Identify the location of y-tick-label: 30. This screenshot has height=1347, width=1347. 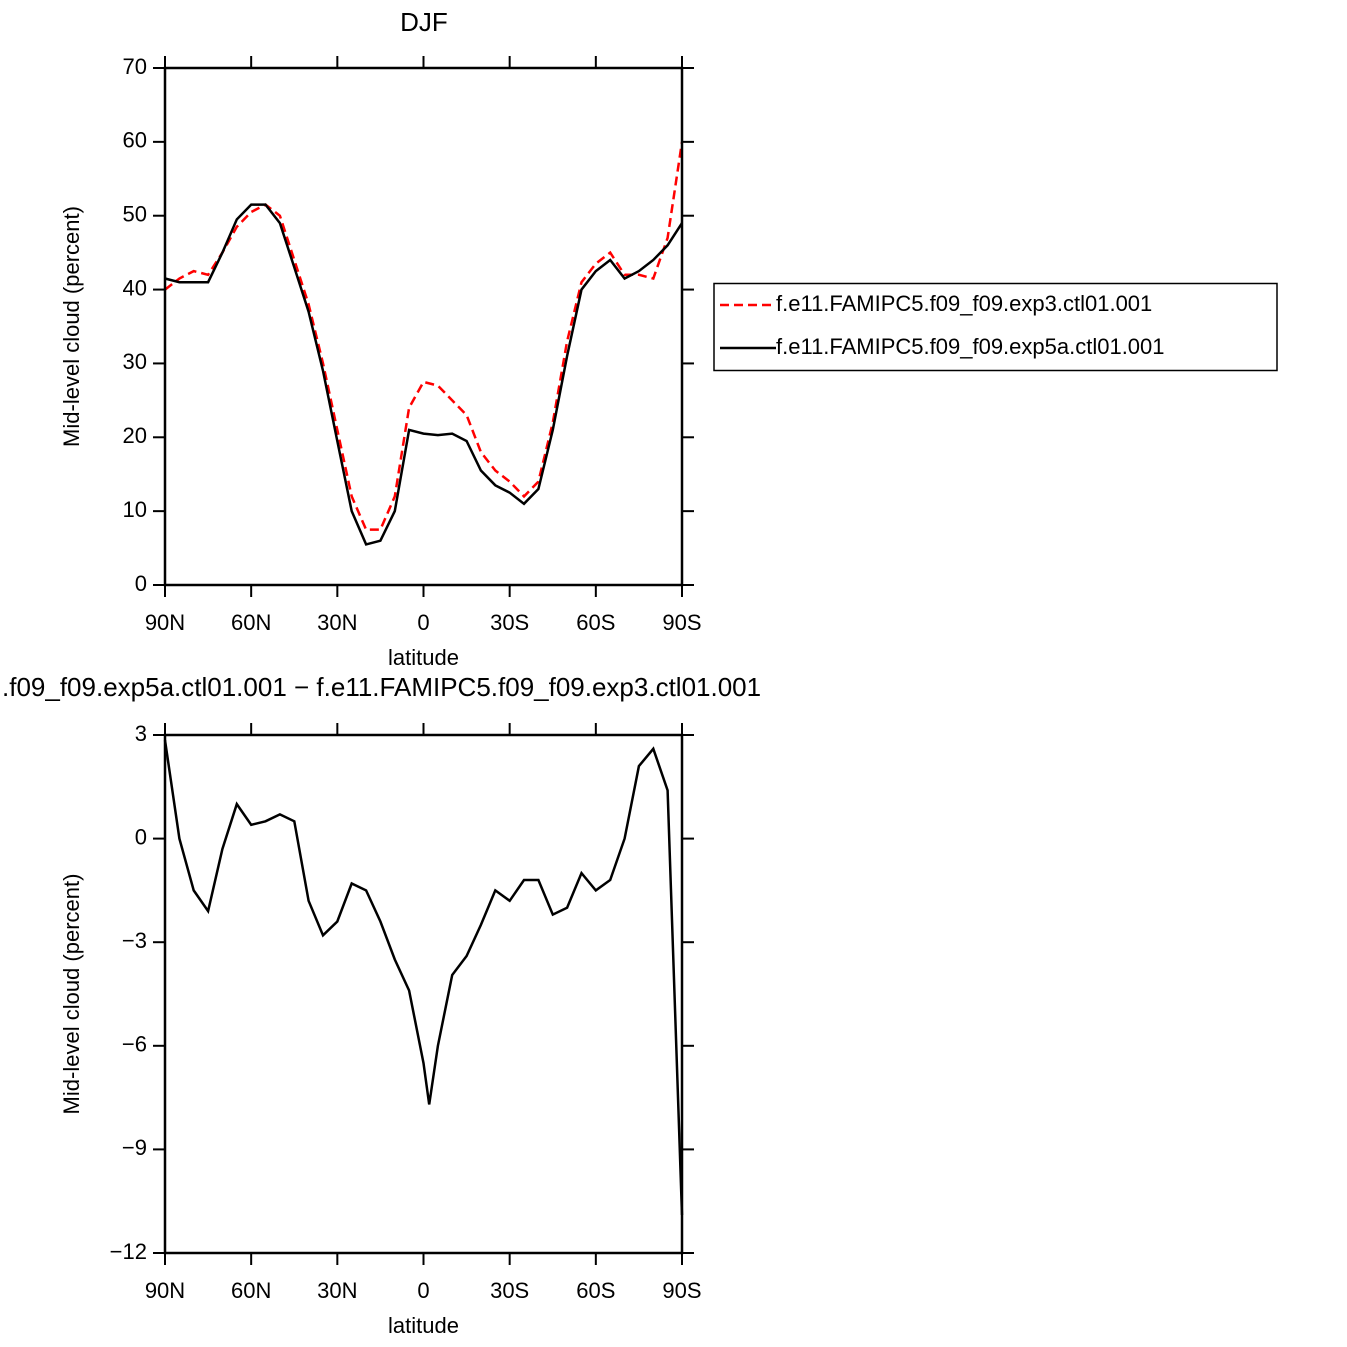
(135, 361).